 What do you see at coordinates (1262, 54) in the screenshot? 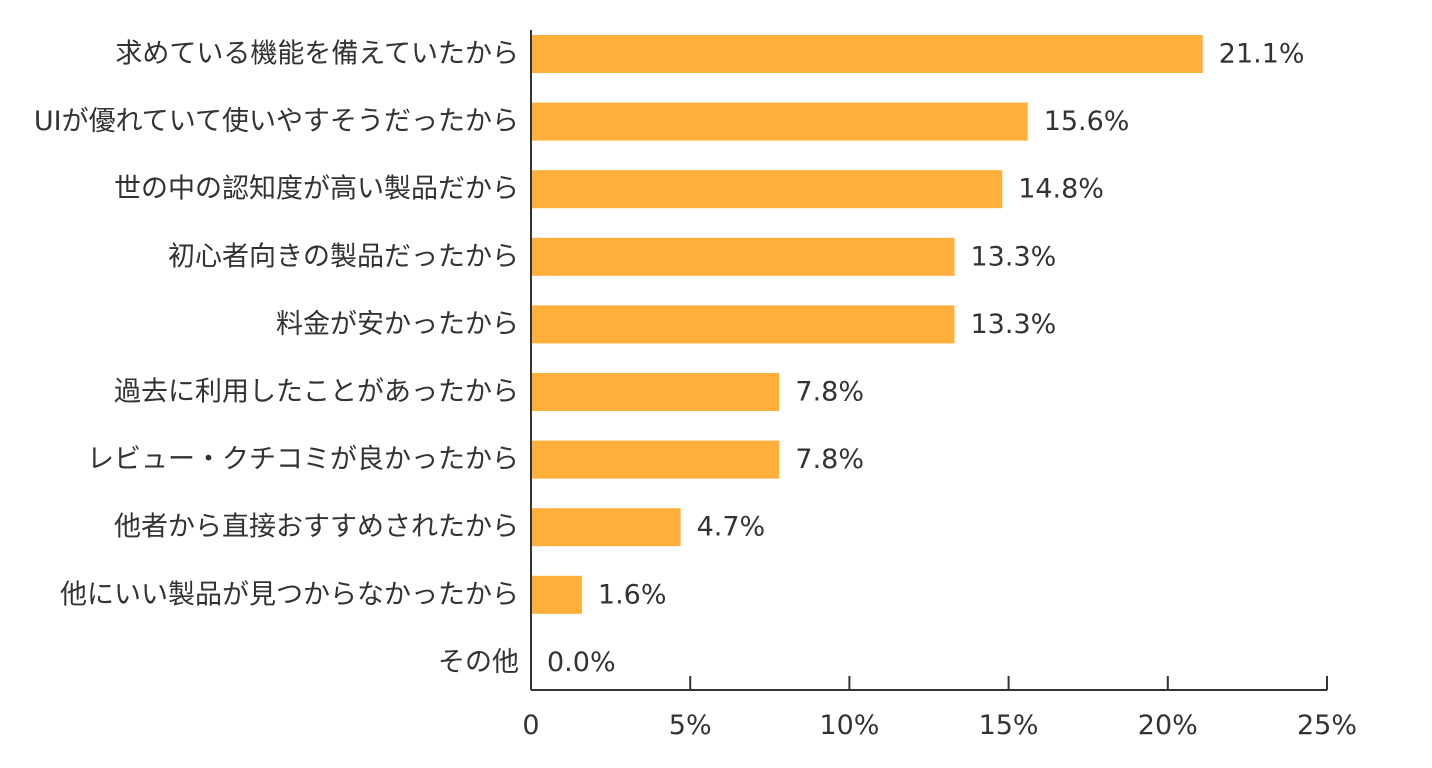
I see `data-label: 21.1%` at bounding box center [1262, 54].